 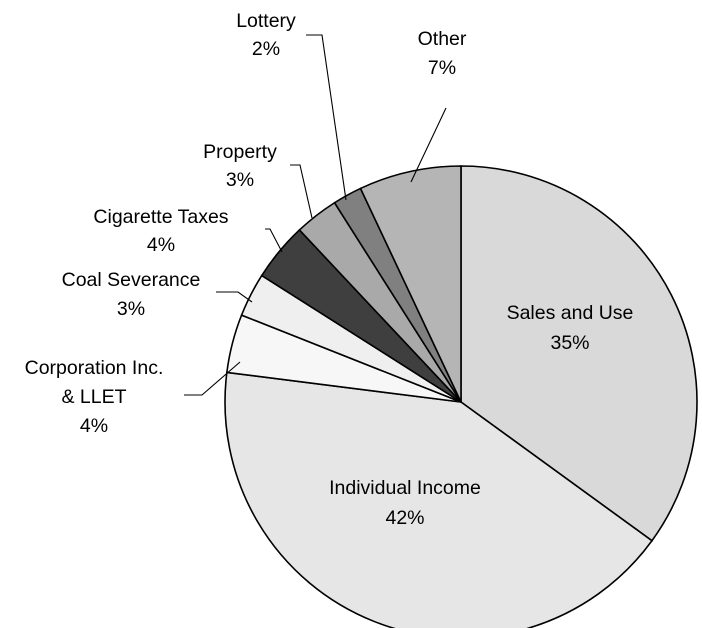 What do you see at coordinates (442, 68) in the screenshot?
I see `slice-percent: 7%` at bounding box center [442, 68].